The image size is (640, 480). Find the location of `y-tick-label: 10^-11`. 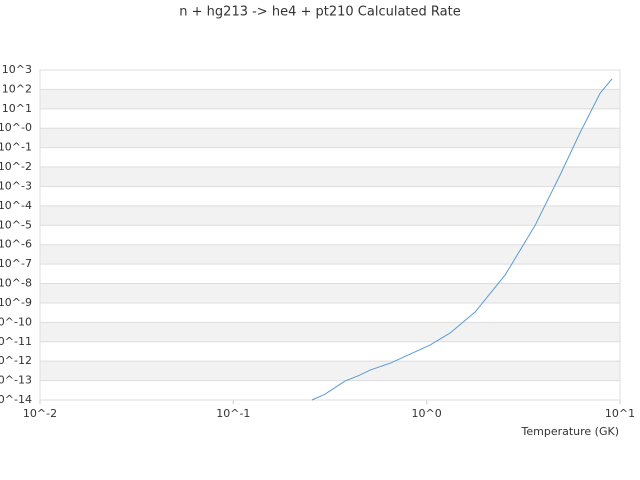

y-tick-label: 10^-11 is located at coordinates (16, 341).